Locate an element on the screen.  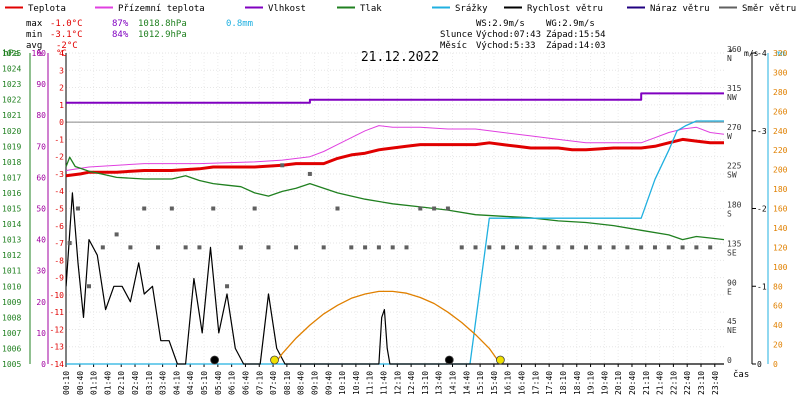
x-tick: 07:40 is located at coordinates (273, 383).